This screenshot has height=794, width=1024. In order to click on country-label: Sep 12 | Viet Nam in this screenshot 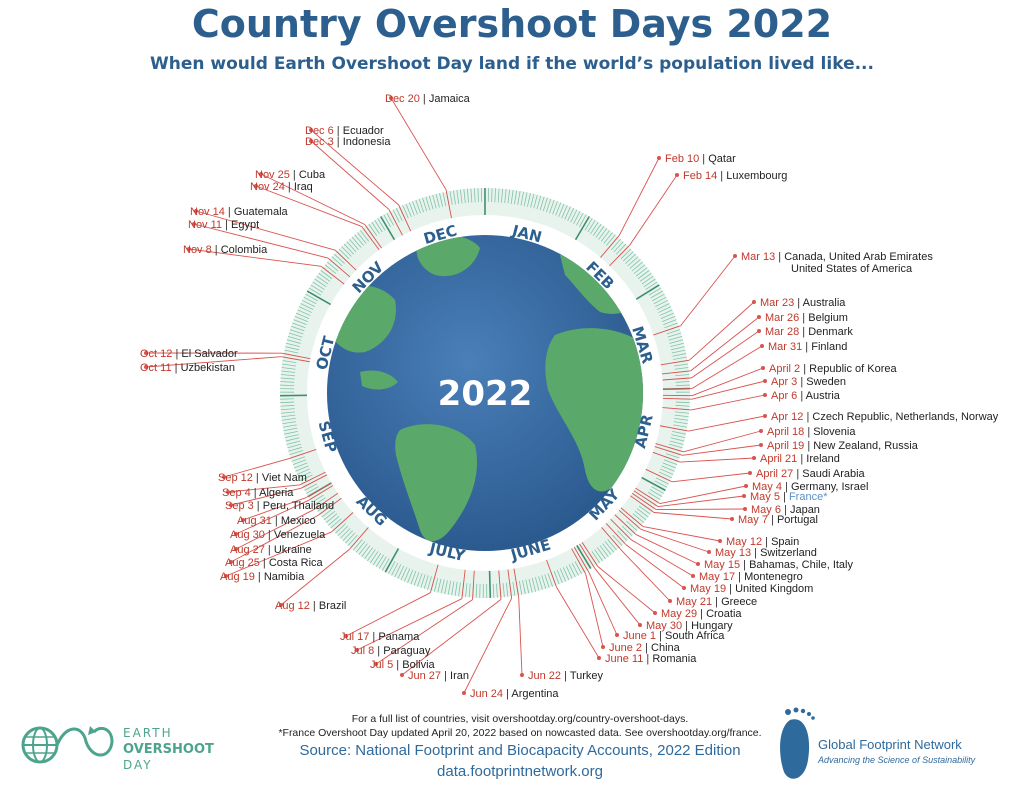, I will do `click(262, 478)`.